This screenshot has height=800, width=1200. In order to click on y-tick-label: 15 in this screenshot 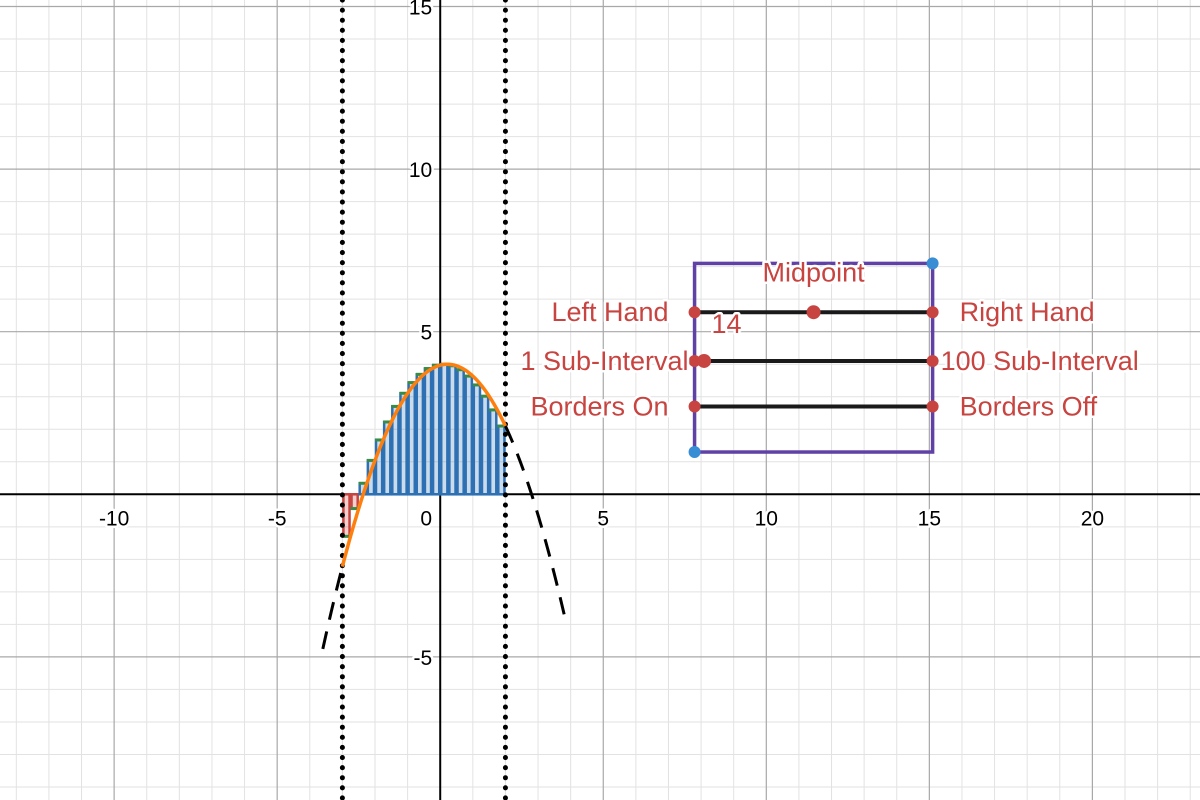, I will do `click(420, 10)`.